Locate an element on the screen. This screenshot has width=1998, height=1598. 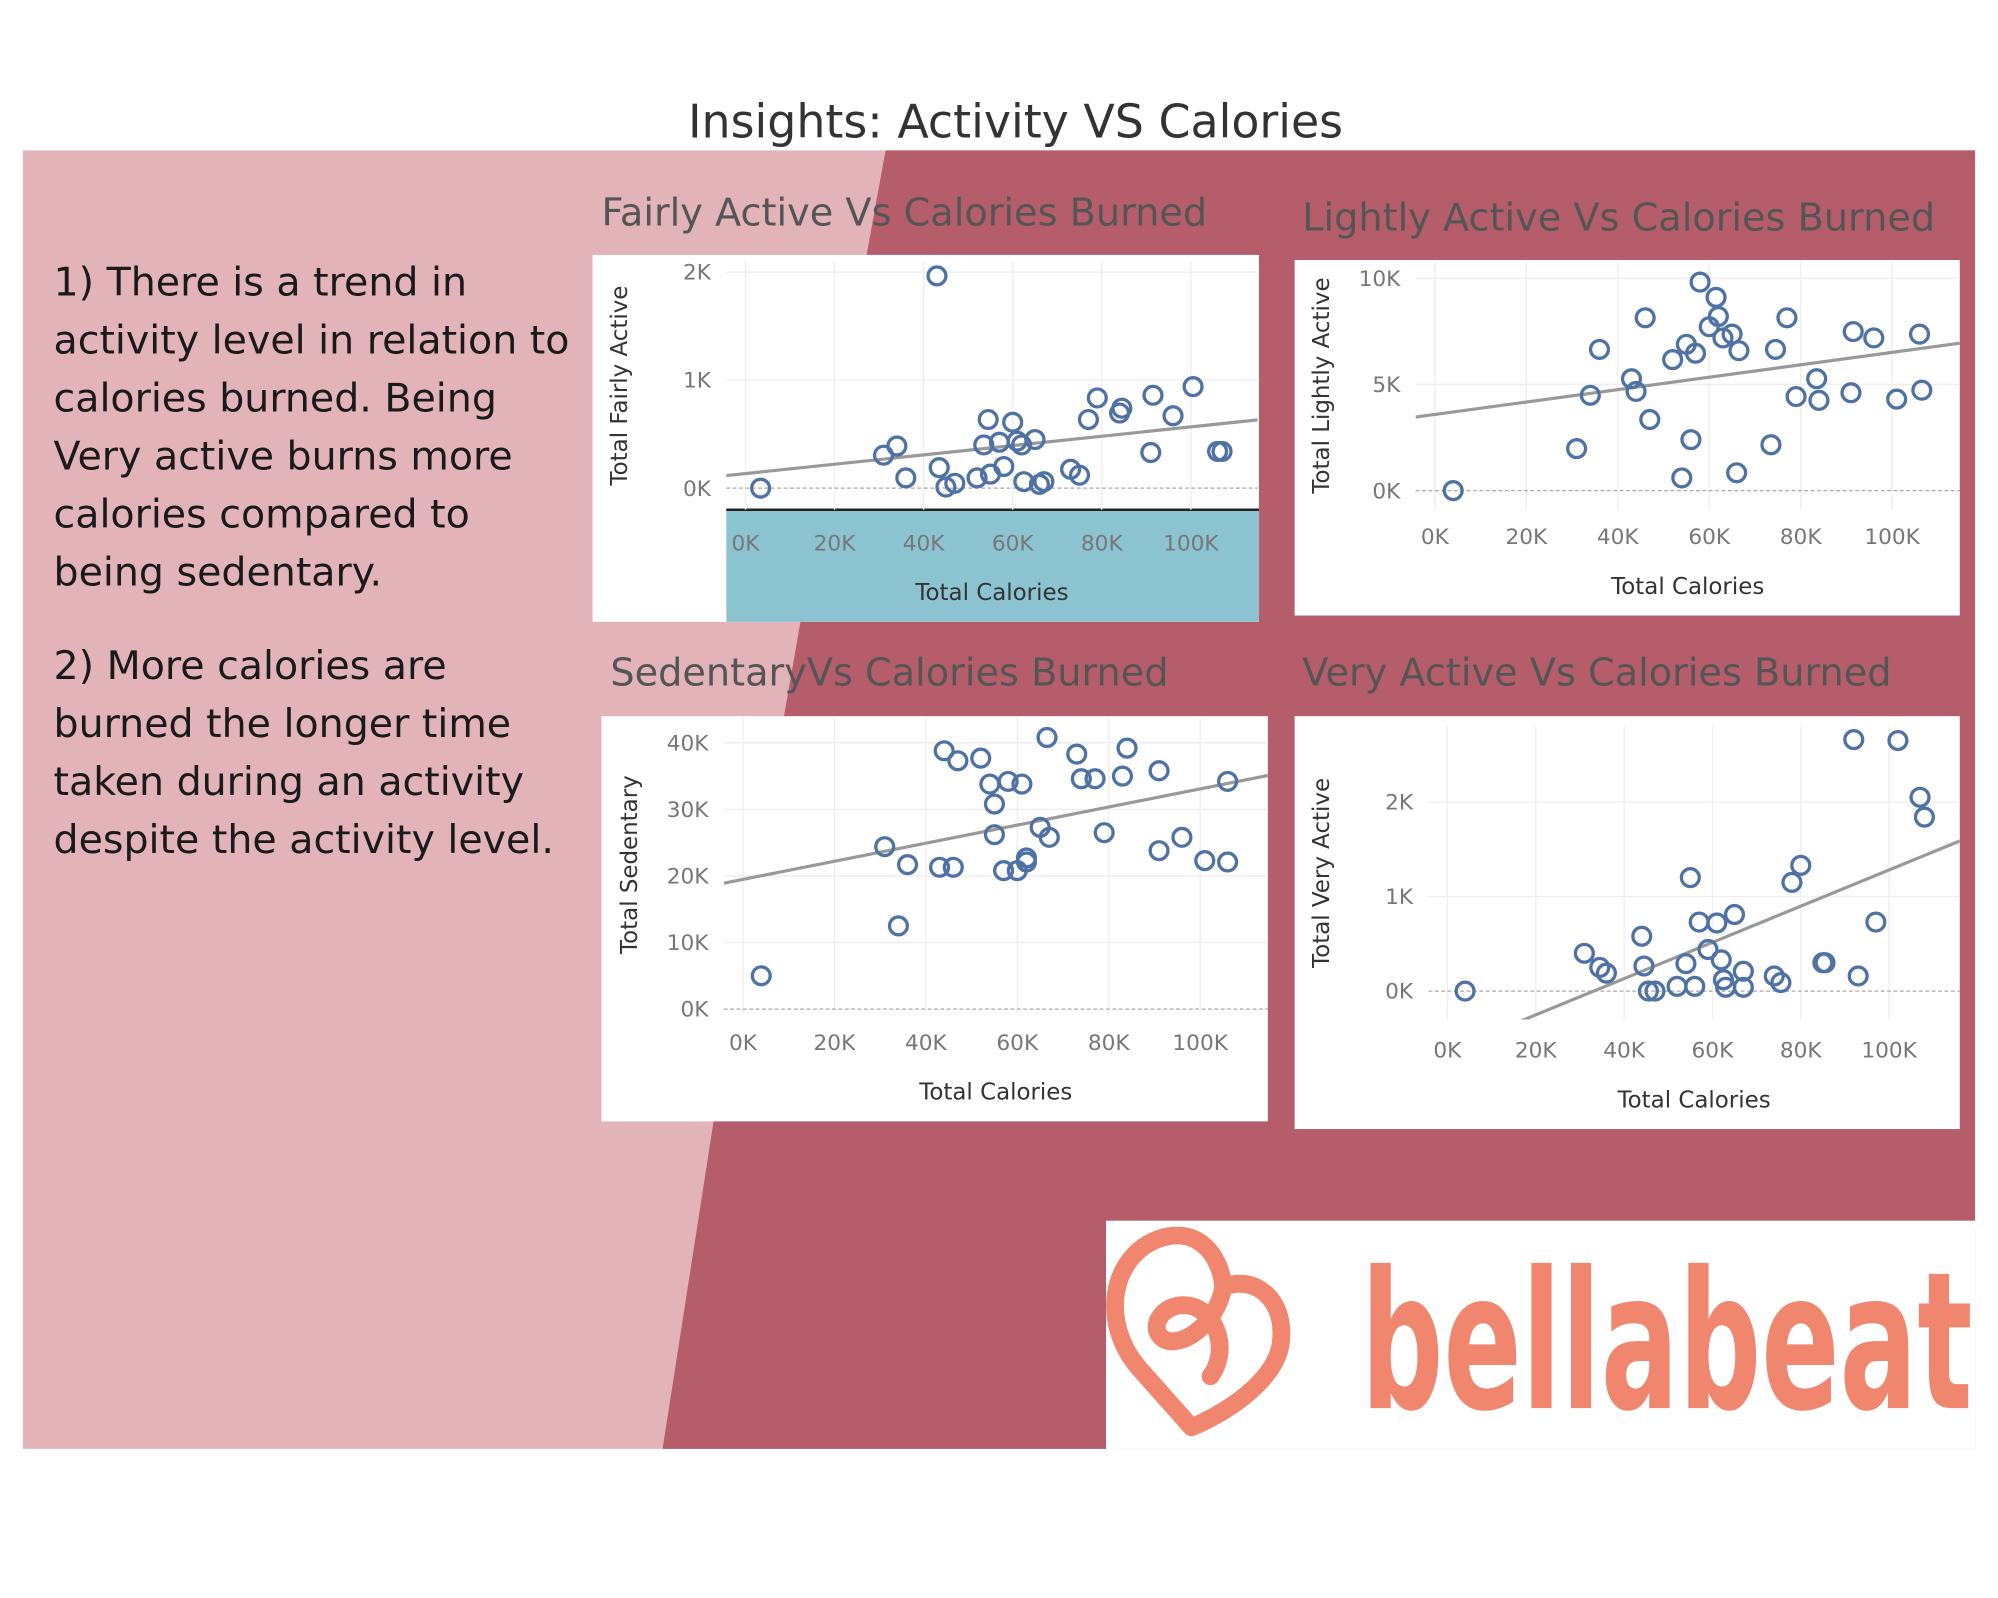
y-tick-label: 5K is located at coordinates (1386, 385).